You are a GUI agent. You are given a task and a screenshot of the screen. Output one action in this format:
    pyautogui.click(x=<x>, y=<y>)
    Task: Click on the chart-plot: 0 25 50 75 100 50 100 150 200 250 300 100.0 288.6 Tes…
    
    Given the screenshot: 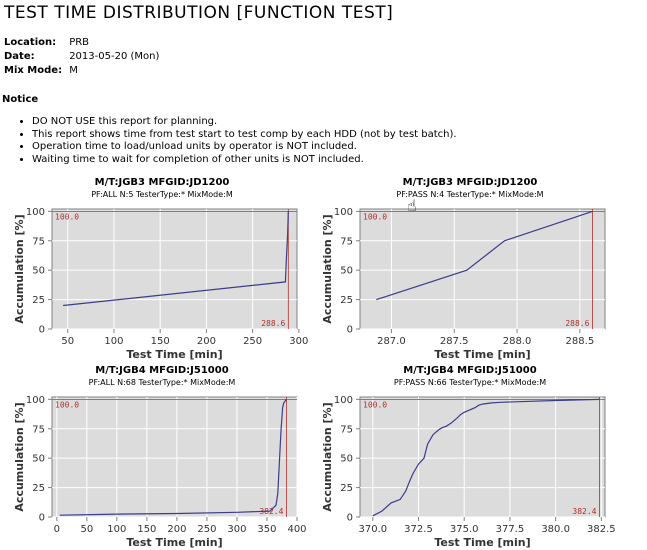 What is the action you would take?
    pyautogui.click(x=160, y=284)
    